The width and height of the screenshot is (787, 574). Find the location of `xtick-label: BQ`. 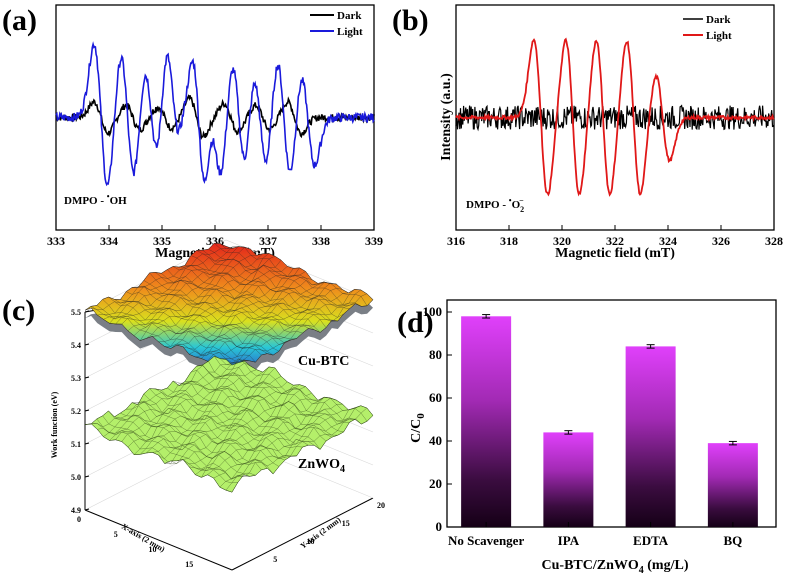

xtick-label: BQ is located at coordinates (732, 540).